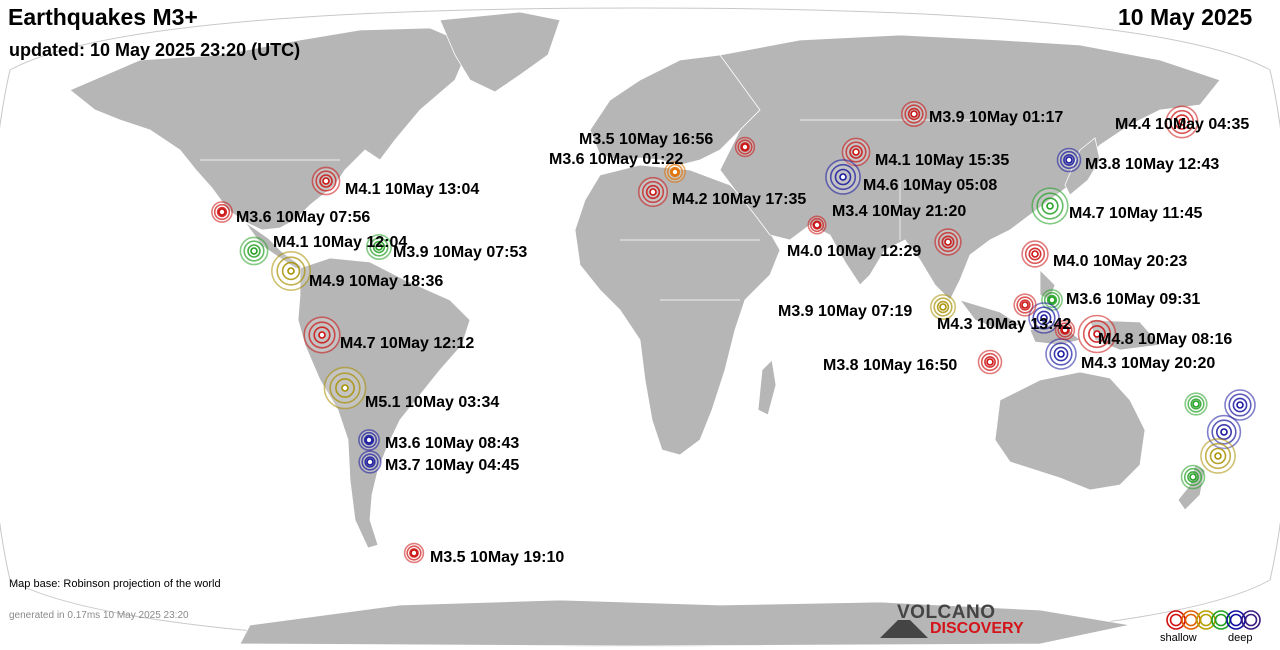 The width and height of the screenshot is (1280, 650). What do you see at coordinates (675, 110) in the screenshot?
I see `land-europe` at bounding box center [675, 110].